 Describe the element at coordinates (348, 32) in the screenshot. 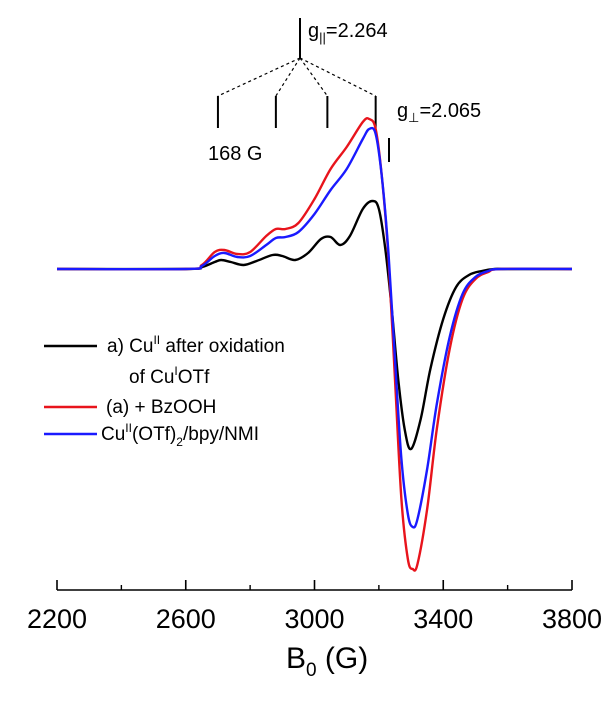

I see `g-parallel-label: g||=2.264` at that location.